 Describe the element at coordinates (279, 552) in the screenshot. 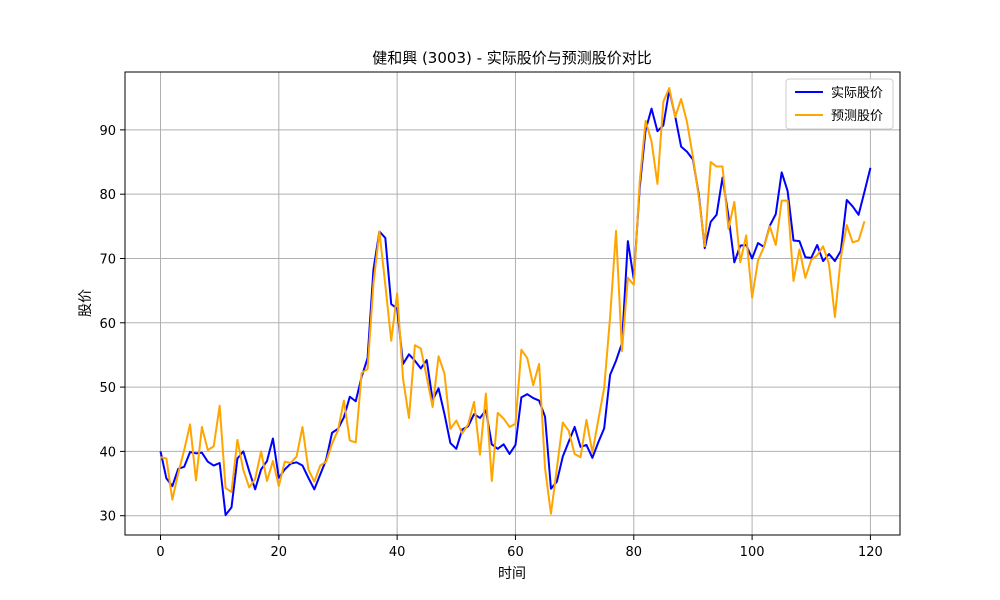

I see `x-tick-label: 20` at that location.